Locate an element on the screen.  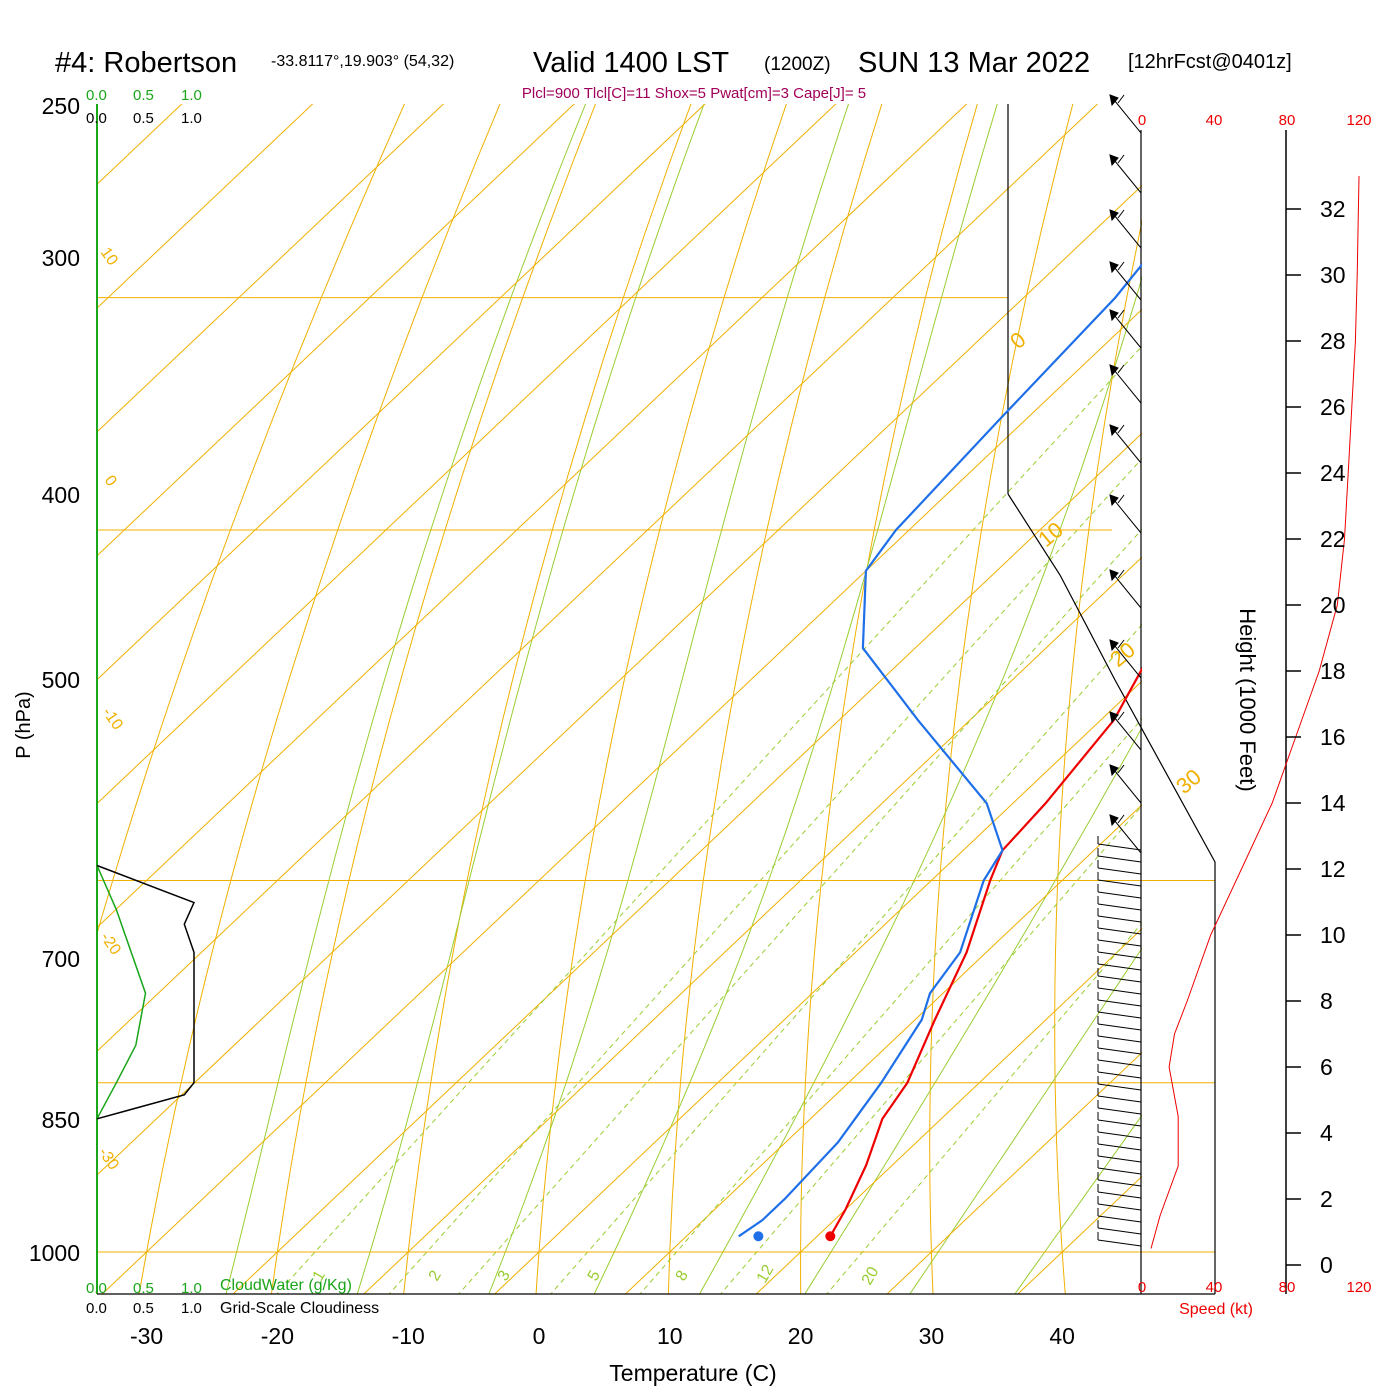
mixing-ratio-label: 3 is located at coordinates (504, 1276).